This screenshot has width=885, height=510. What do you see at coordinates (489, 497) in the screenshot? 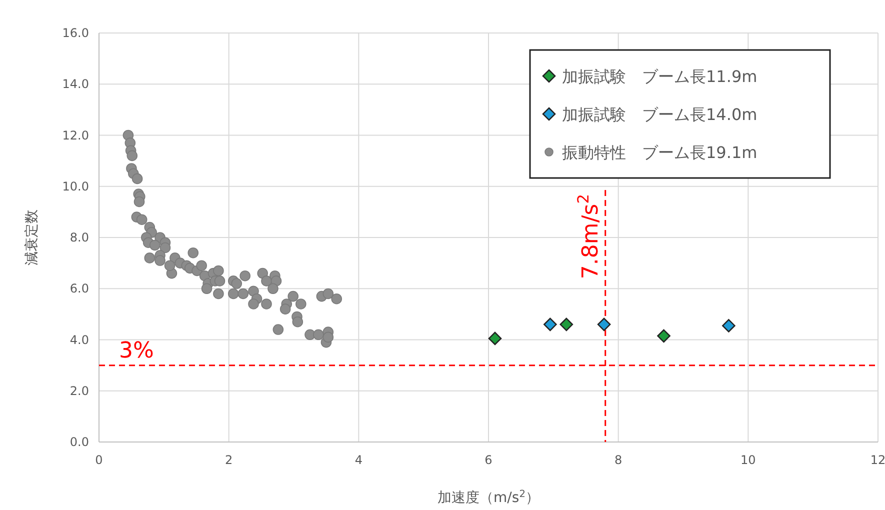
I see `x-axis-title: 加速度（m/s$^{2}$）` at bounding box center [489, 497].